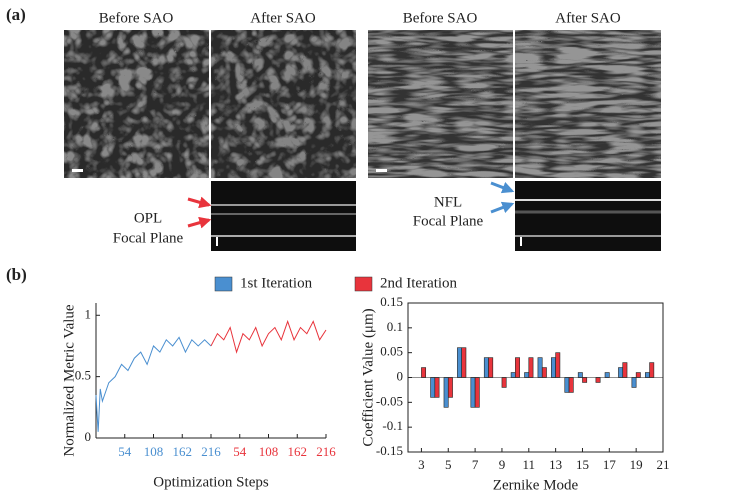 Image resolution: width=731 pixels, height=503 pixels. What do you see at coordinates (582, 464) in the screenshot?
I see `x-tick-label: 15` at bounding box center [582, 464].